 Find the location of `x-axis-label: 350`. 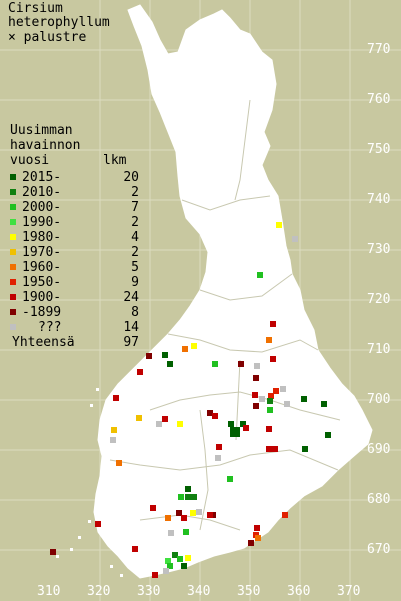

x-axis-label: 350 is located at coordinates (249, 591).